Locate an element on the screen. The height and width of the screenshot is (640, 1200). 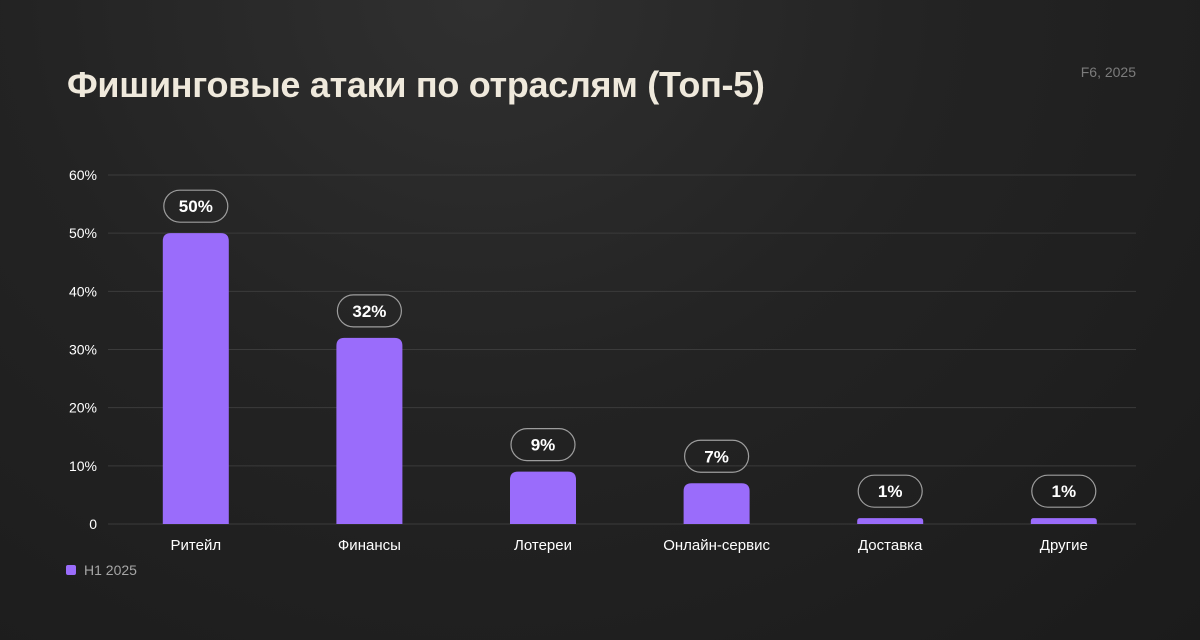
y-tick-label: 30% is located at coordinates (83, 350).